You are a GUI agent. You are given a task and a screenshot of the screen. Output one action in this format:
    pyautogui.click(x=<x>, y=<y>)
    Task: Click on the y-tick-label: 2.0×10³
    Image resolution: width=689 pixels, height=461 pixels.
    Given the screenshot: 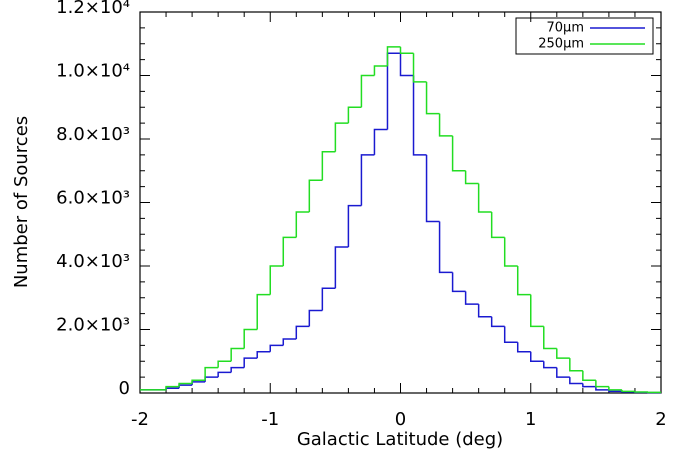 What is the action you would take?
    pyautogui.click(x=93, y=325)
    